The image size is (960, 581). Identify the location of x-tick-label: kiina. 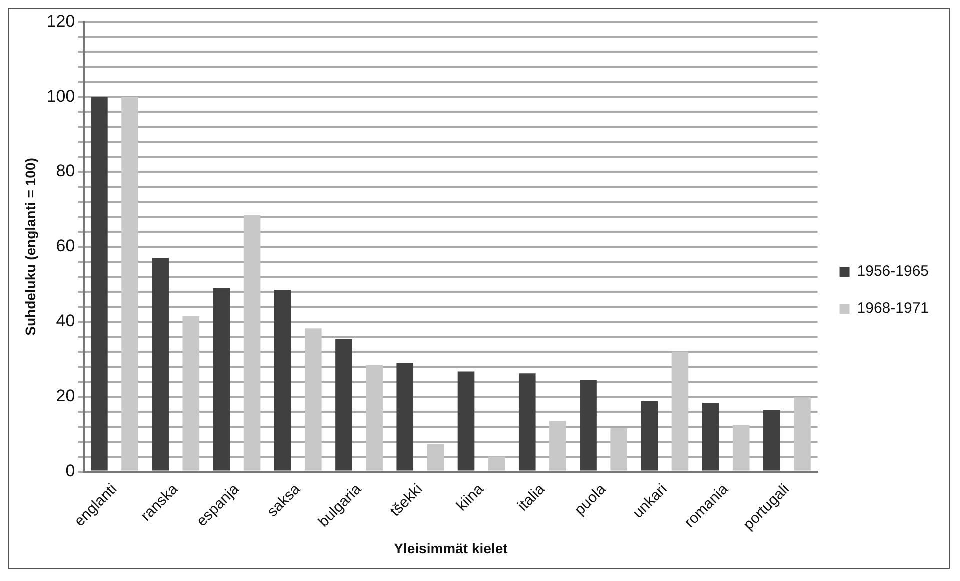
(470, 497).